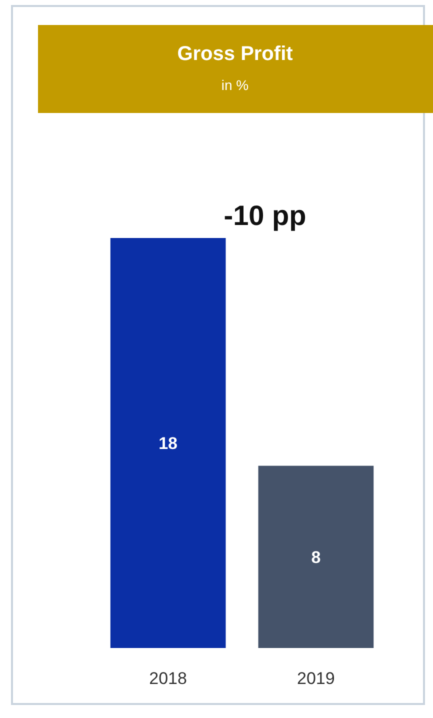 The width and height of the screenshot is (433, 718). What do you see at coordinates (316, 678) in the screenshot?
I see `x-tick-label: 2019` at bounding box center [316, 678].